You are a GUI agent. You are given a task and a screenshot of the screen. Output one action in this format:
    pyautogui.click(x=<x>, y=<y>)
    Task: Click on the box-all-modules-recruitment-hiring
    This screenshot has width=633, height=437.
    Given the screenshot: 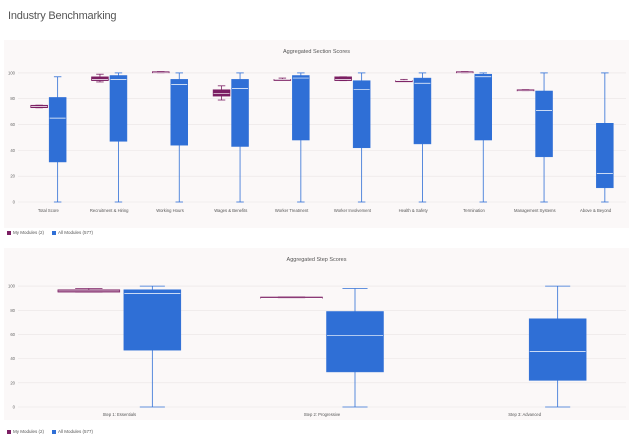 What is the action you would take?
    pyautogui.click(x=118, y=137)
    